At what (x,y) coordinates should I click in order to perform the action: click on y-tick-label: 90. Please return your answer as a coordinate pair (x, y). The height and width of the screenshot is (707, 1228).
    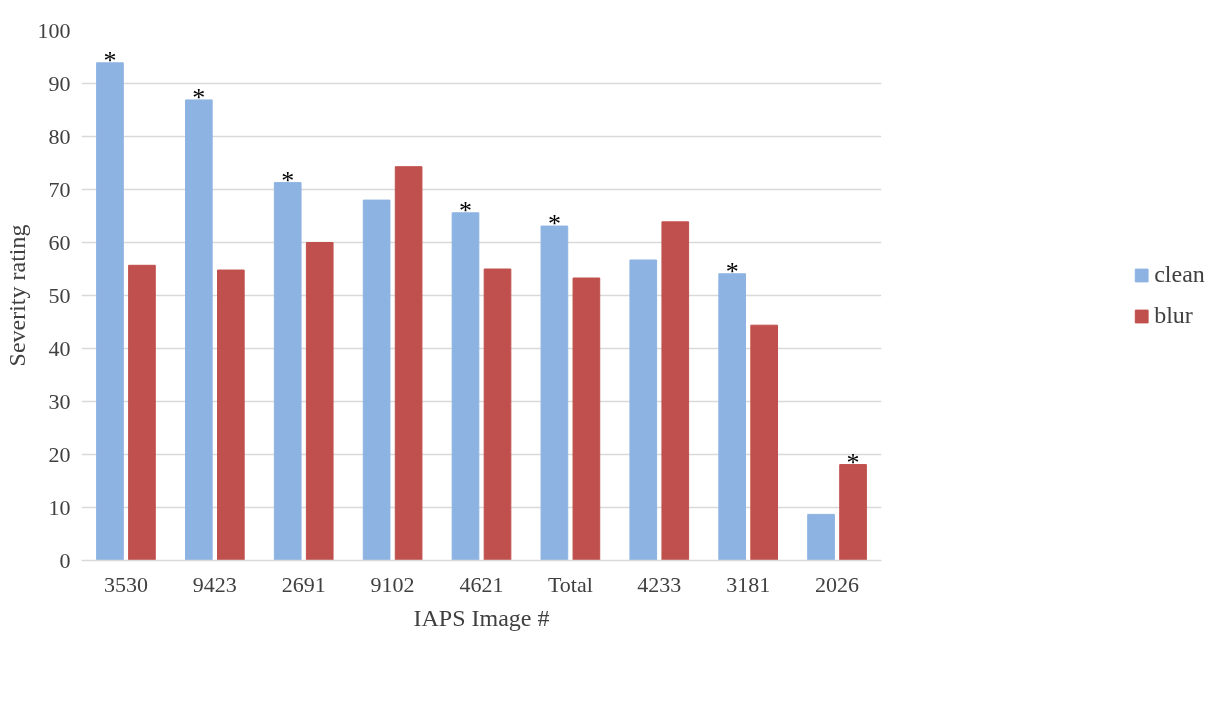
    Looking at the image, I should click on (59, 83).